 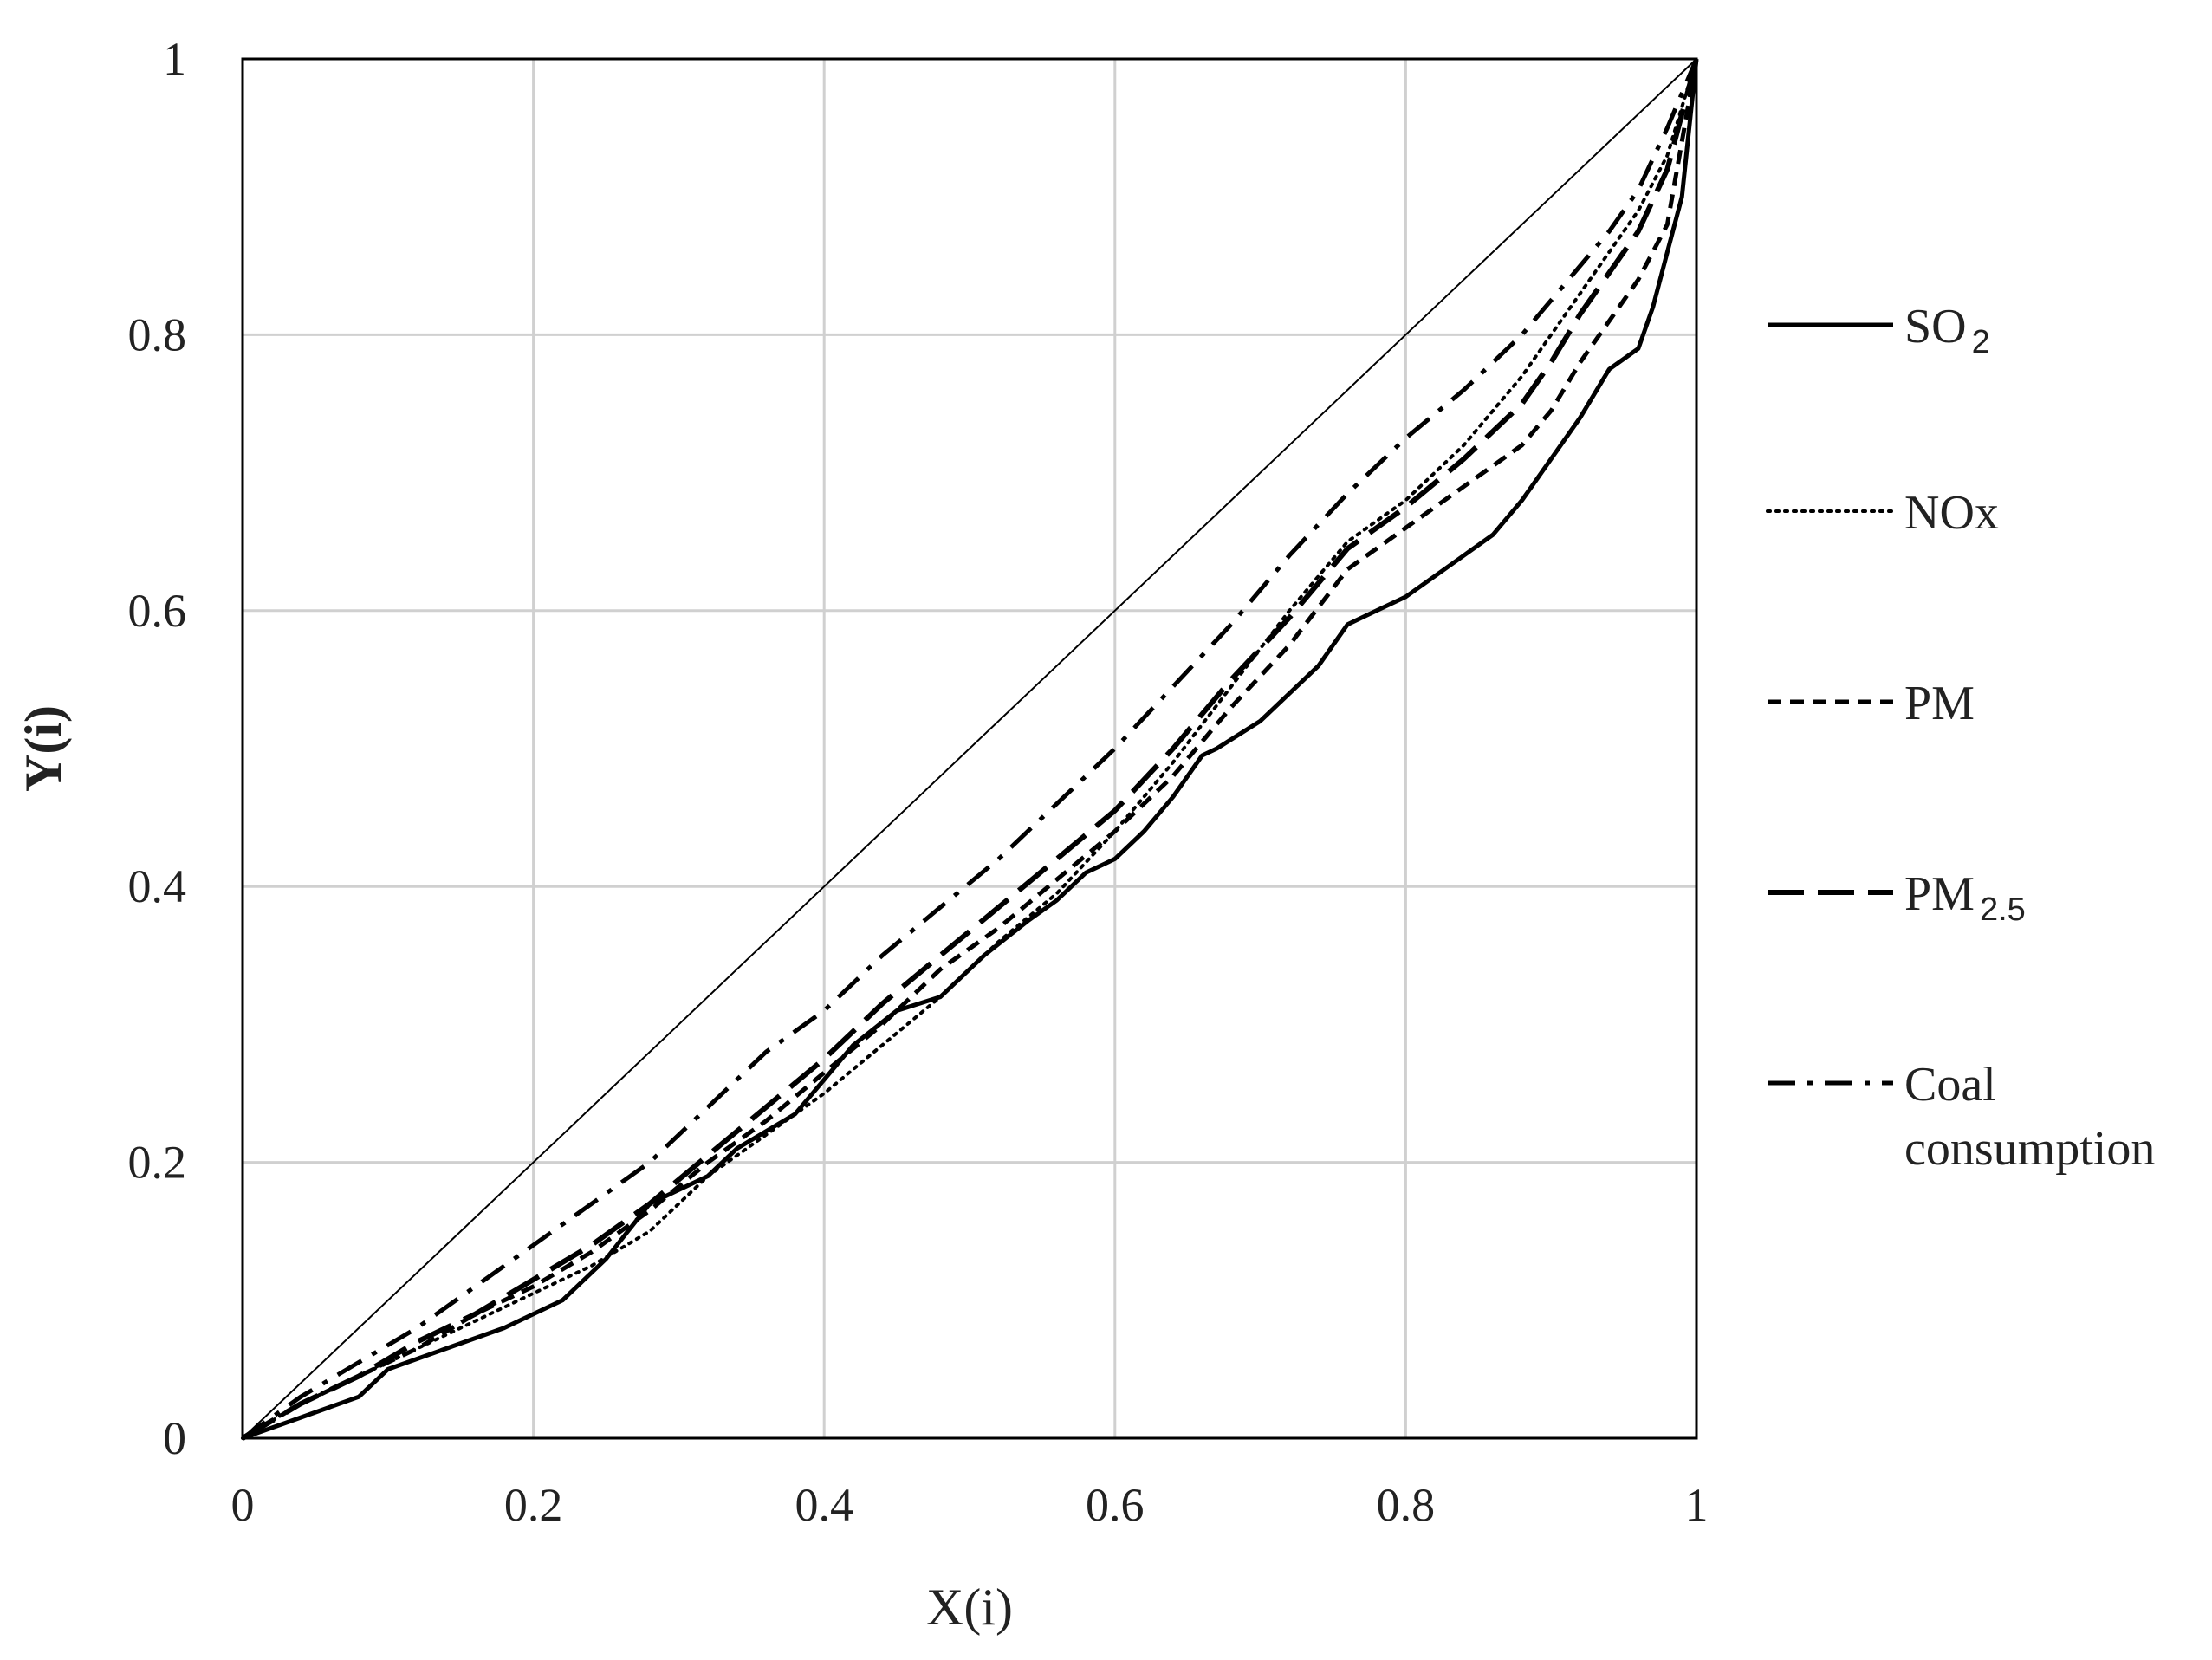 What do you see at coordinates (174, 59) in the screenshot?
I see `y-tick-label: 1` at bounding box center [174, 59].